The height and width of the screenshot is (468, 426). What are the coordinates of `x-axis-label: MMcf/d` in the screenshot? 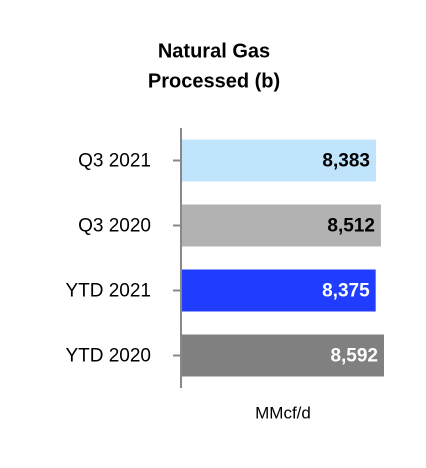 It's located at (283, 412).